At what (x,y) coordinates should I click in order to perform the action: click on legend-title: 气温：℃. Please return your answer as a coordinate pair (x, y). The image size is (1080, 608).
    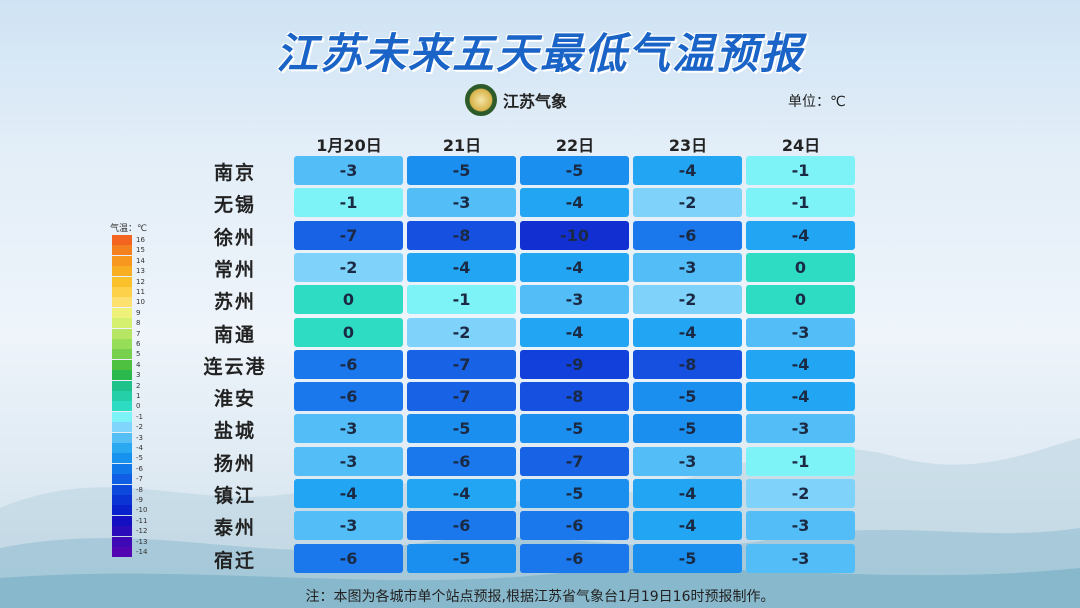
    Looking at the image, I should click on (129, 229).